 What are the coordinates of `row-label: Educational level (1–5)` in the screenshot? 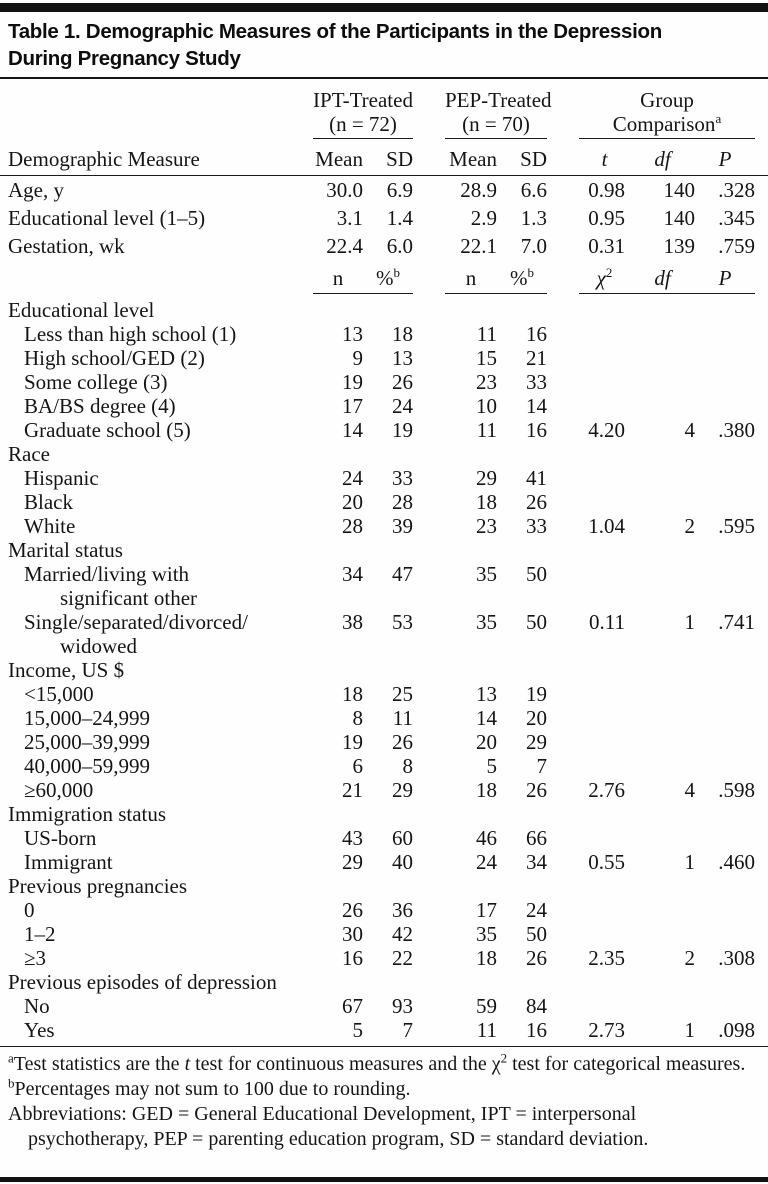 It's located at (107, 218).